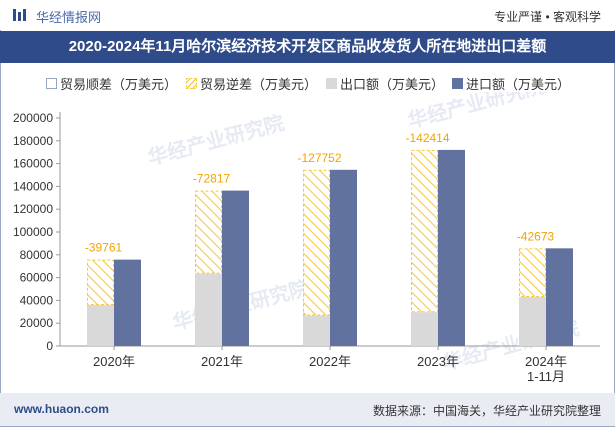 This screenshot has width=615, height=427. I want to click on y-tick-label: 120000, so click(33, 209).